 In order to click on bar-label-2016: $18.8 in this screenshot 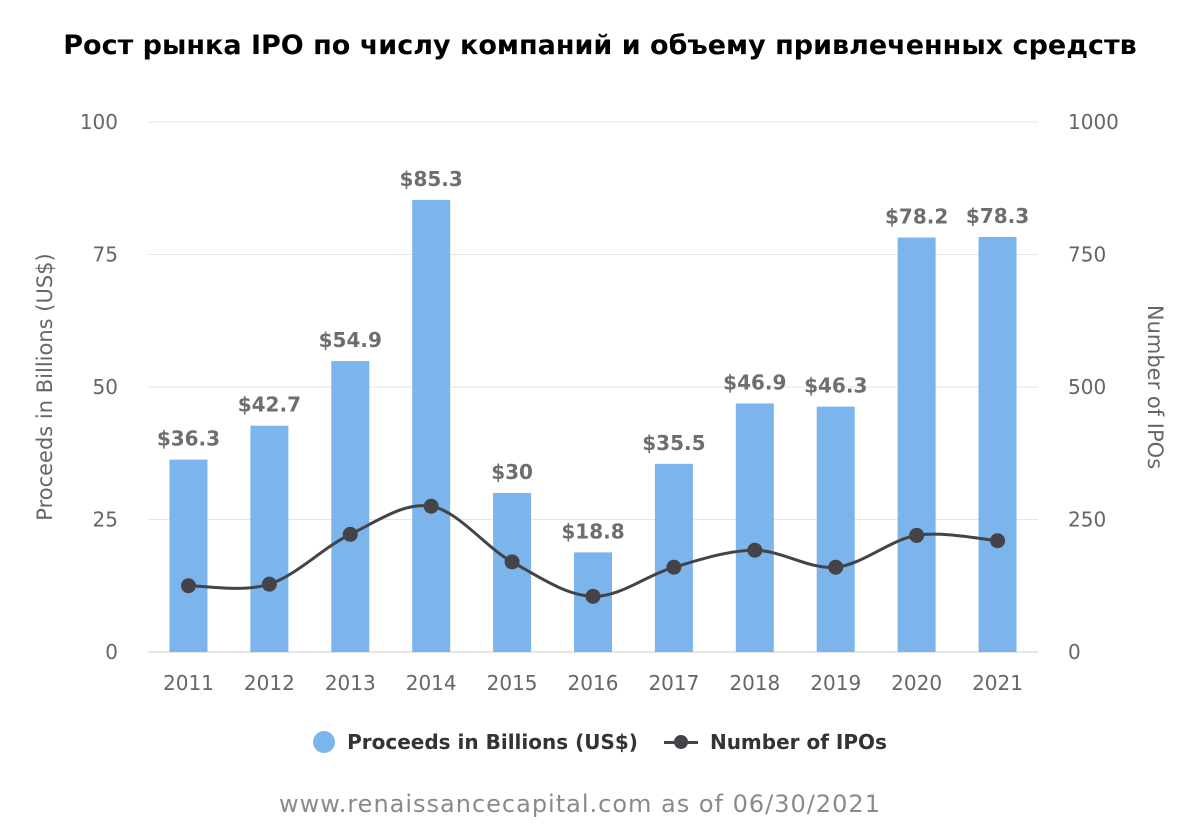, I will do `click(592, 531)`.